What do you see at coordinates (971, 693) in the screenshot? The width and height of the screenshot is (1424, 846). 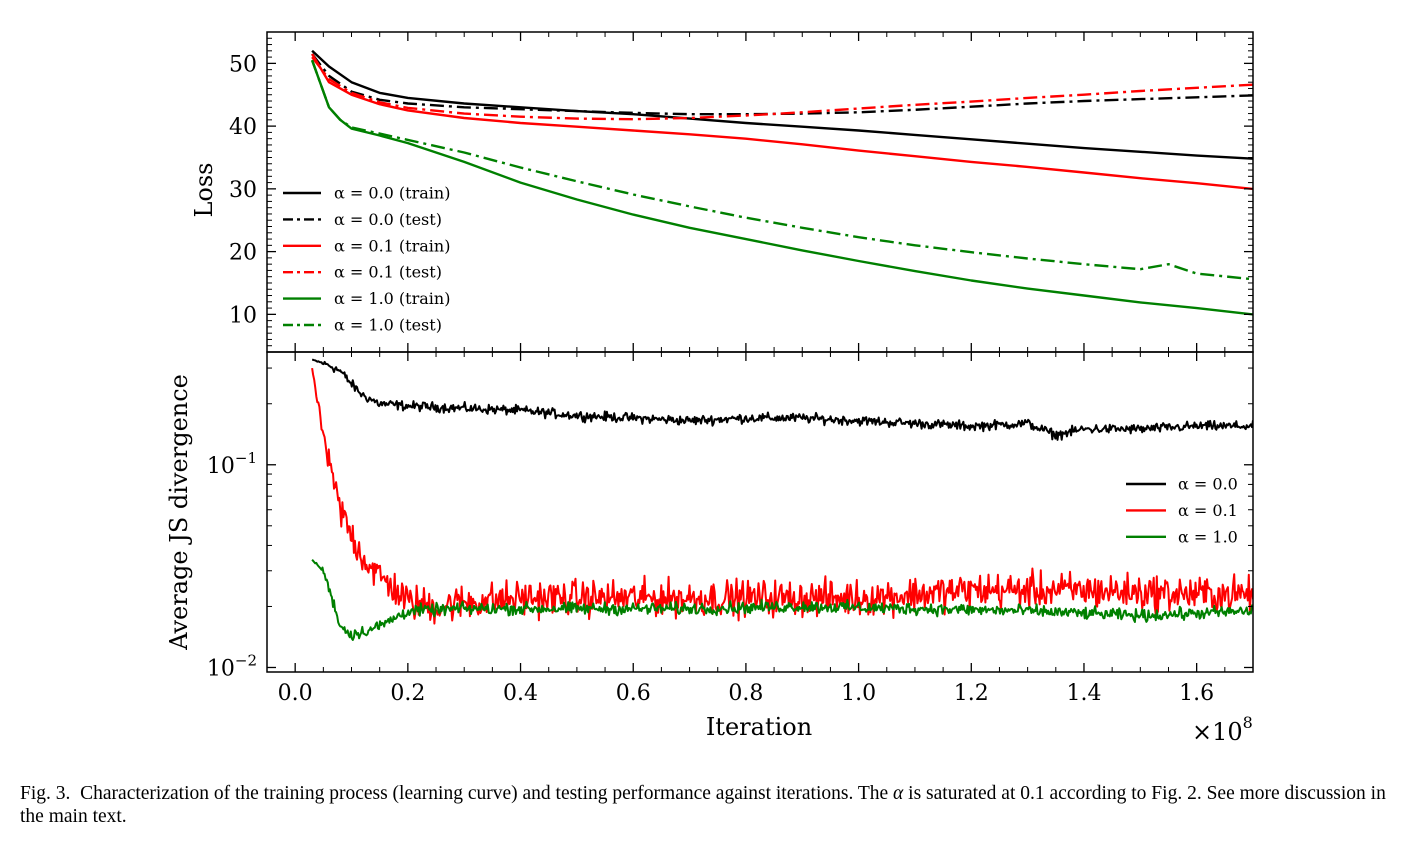 I see `x-tick-label: 1.2` at bounding box center [971, 693].